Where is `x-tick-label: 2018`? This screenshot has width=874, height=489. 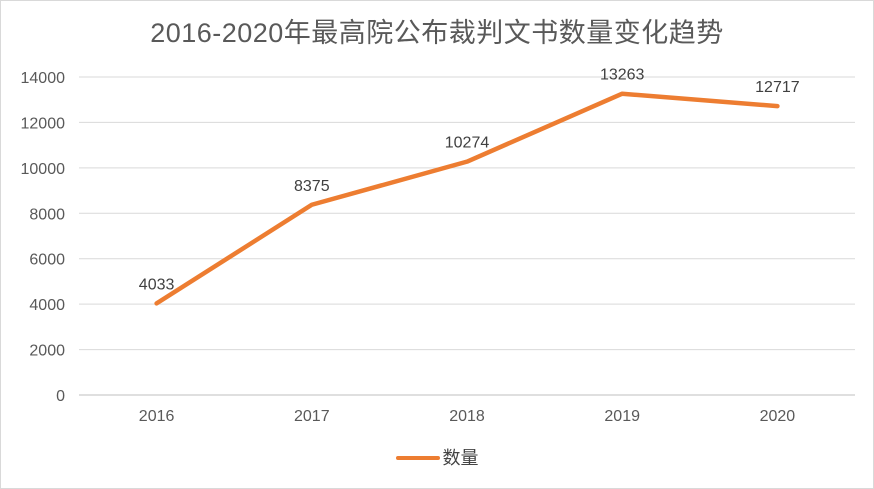 x-tick-label: 2018 is located at coordinates (467, 416).